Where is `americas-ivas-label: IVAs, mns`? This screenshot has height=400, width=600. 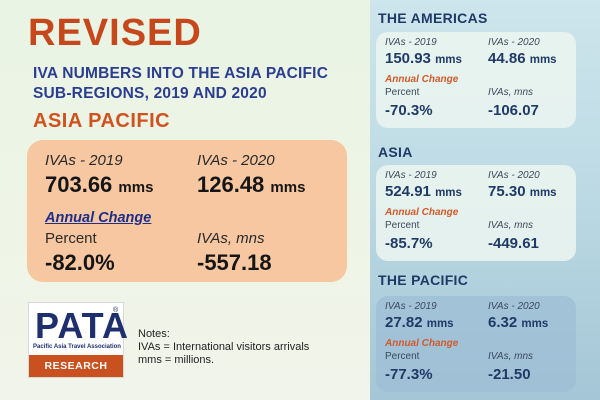 americas-ivas-label: IVAs, mns is located at coordinates (511, 92).